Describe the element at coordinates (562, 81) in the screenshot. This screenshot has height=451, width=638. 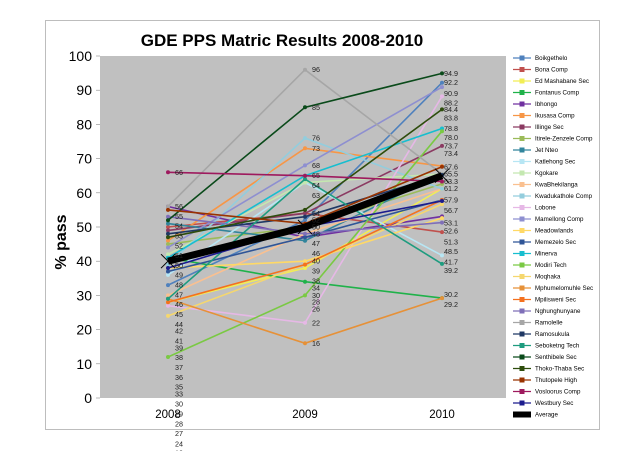
I see `legend-entry: Ed Mashabane Sec` at that location.